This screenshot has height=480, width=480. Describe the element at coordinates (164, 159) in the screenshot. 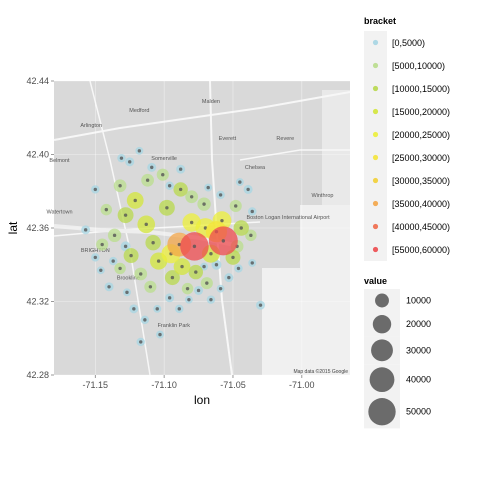

I see `map-label: Somerville` at that location.